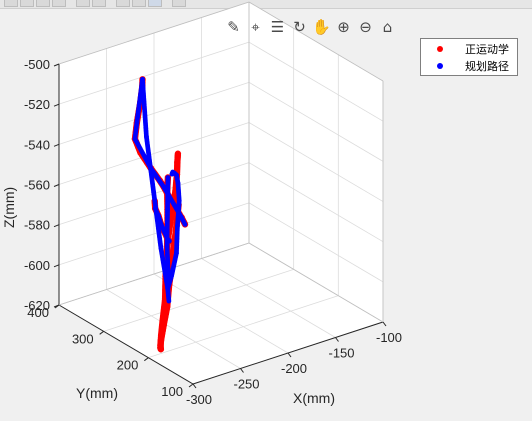 The height and width of the screenshot is (421, 532). I want to click on x-axis-label: X(mm), so click(314, 398).